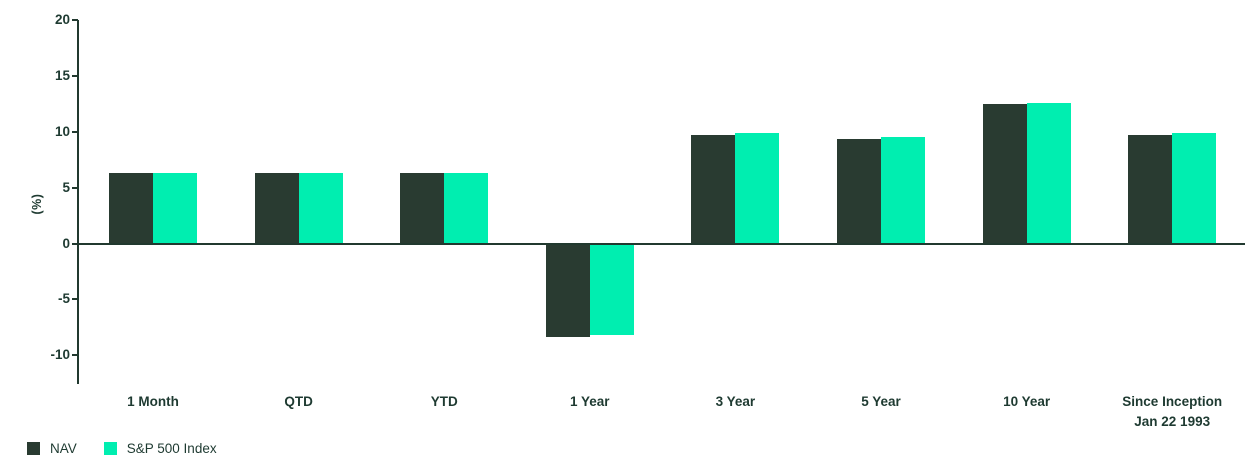 The image size is (1253, 469). What do you see at coordinates (33, 448) in the screenshot?
I see `nav-color-swatch` at bounding box center [33, 448].